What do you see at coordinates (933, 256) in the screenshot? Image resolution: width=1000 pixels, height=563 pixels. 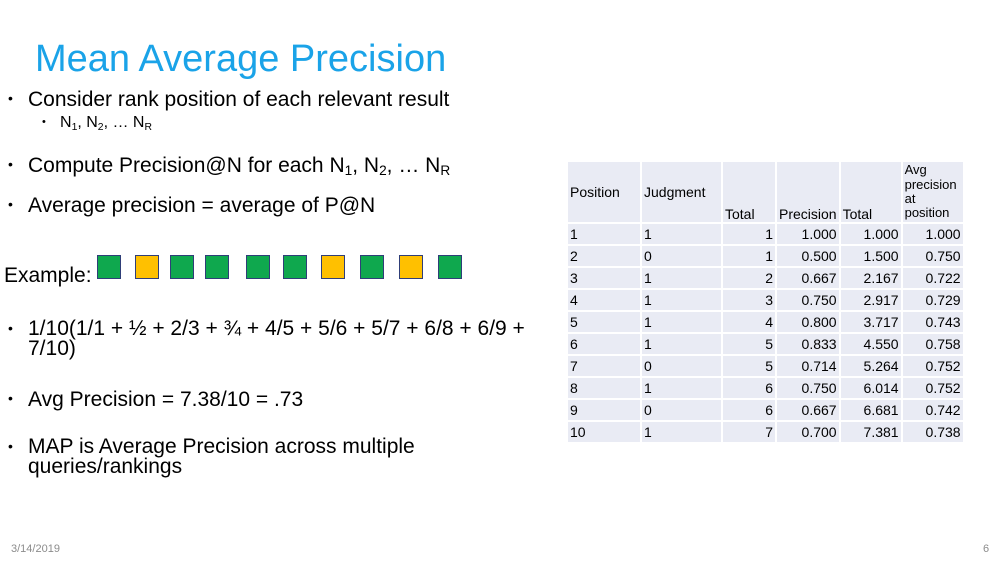 I see `cell-avg-precision: 0.750` at bounding box center [933, 256].